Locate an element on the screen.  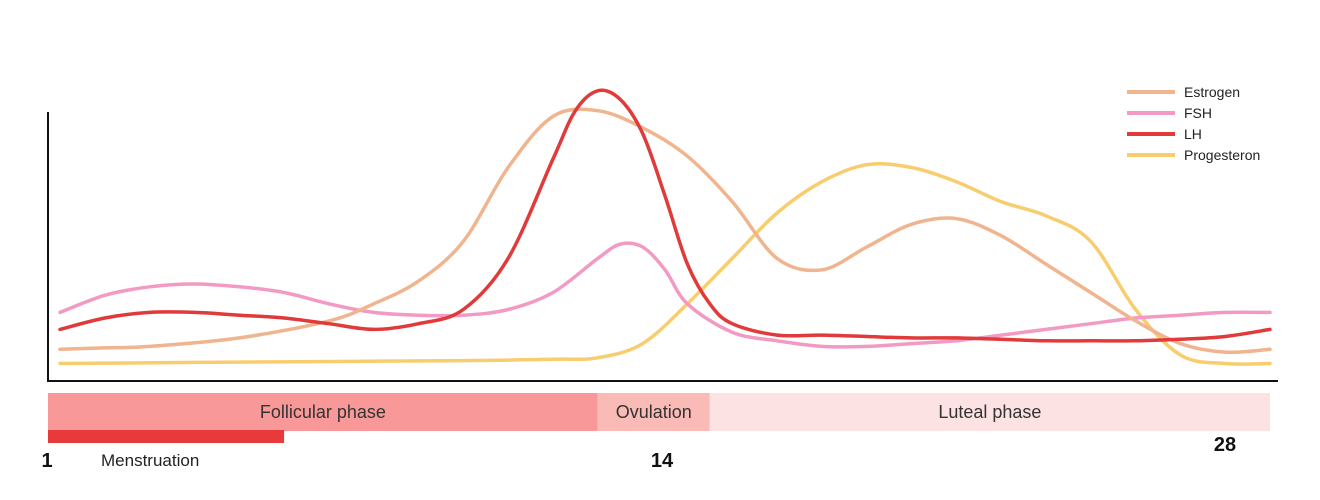
phase-segment-ovulation is located at coordinates (653, 412).